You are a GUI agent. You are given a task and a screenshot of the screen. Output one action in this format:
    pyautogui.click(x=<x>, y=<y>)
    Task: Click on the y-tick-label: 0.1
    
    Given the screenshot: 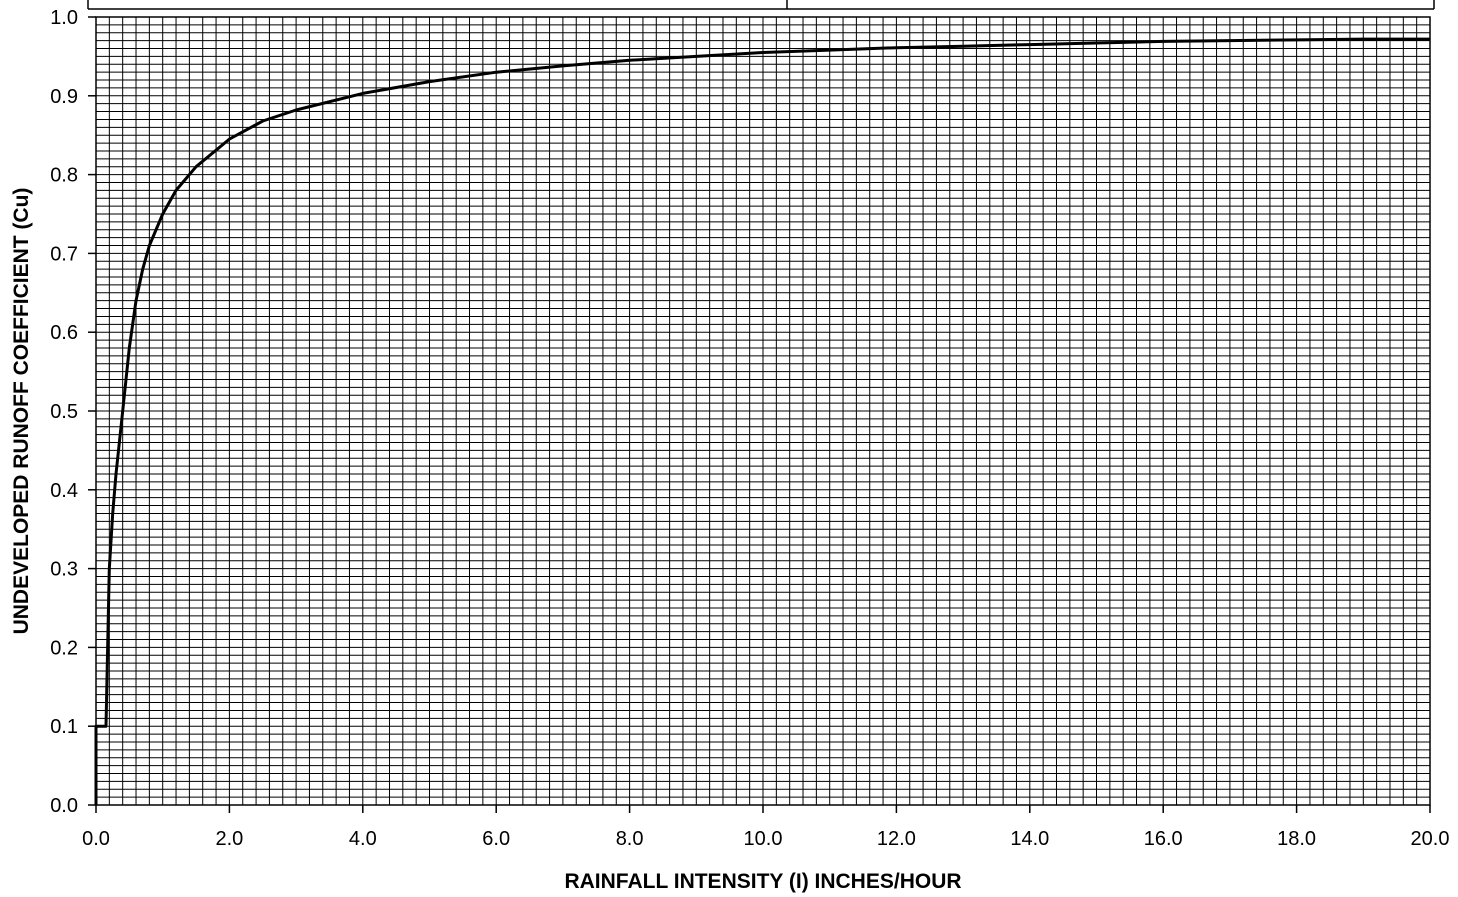 What is the action you would take?
    pyautogui.click(x=64, y=727)
    